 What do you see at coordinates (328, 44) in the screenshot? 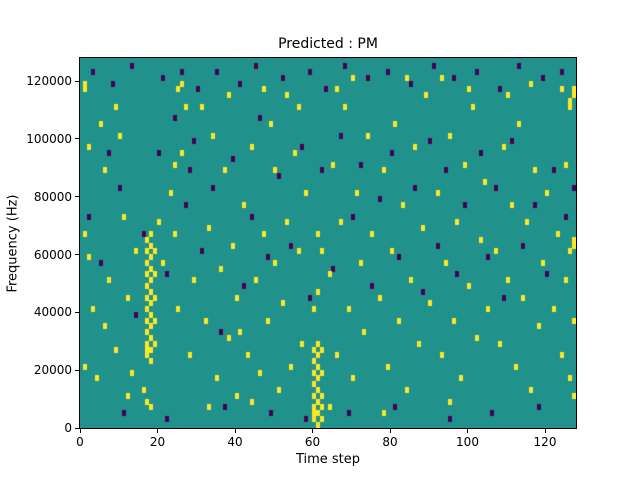
I see `chart-title: Predicted : PM` at bounding box center [328, 44].